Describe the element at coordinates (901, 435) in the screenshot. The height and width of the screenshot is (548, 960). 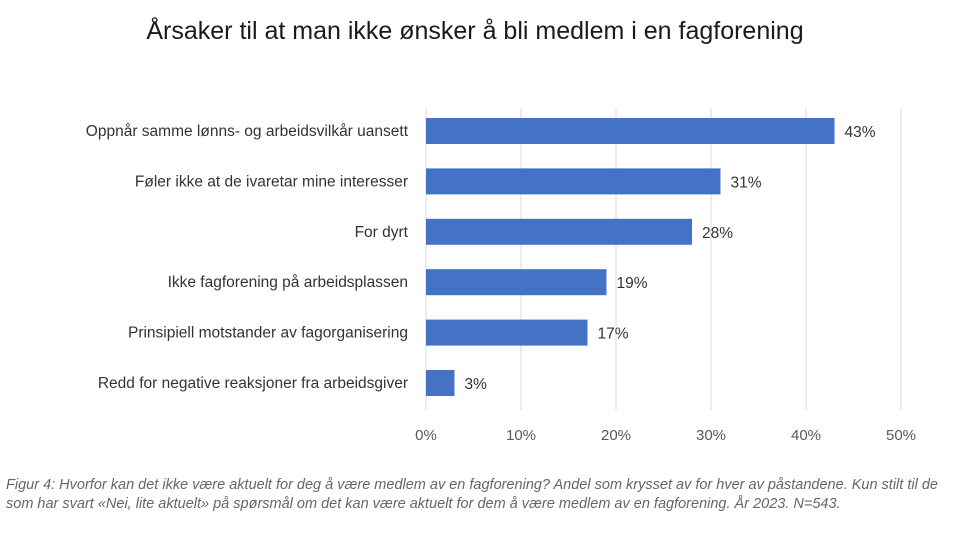
I see `x-tick-label: 50%` at that location.